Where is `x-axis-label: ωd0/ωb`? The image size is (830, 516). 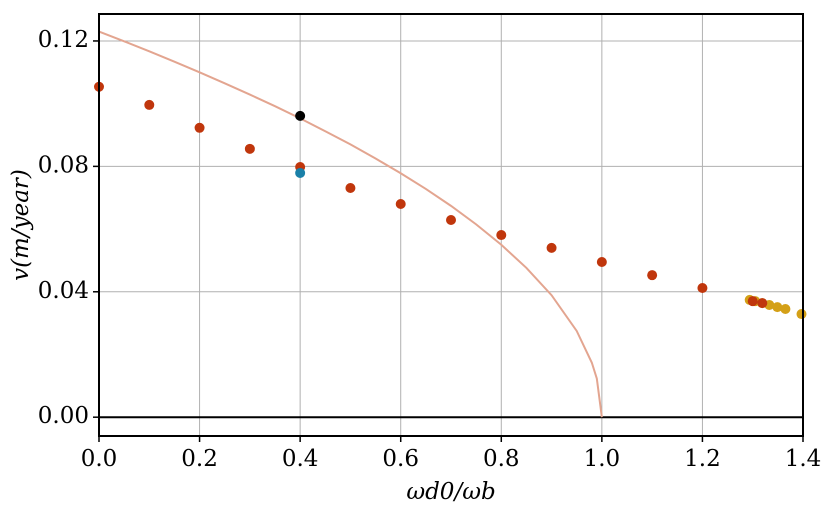
x-axis-label: ωd0/ωb is located at coordinates (450, 492).